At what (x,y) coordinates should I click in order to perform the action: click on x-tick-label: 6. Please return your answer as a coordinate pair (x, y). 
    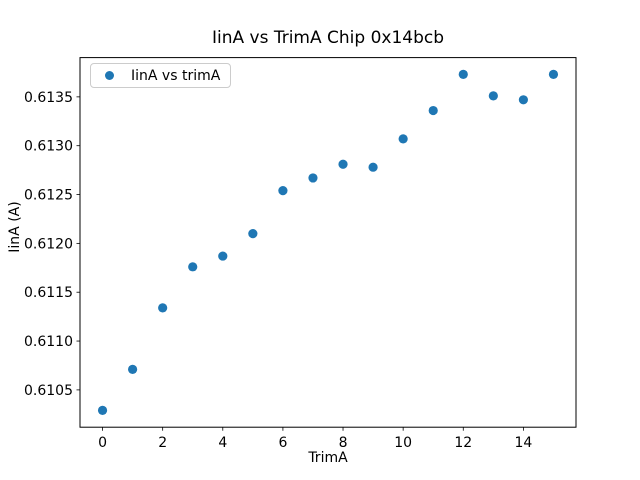
    Looking at the image, I should click on (282, 443).